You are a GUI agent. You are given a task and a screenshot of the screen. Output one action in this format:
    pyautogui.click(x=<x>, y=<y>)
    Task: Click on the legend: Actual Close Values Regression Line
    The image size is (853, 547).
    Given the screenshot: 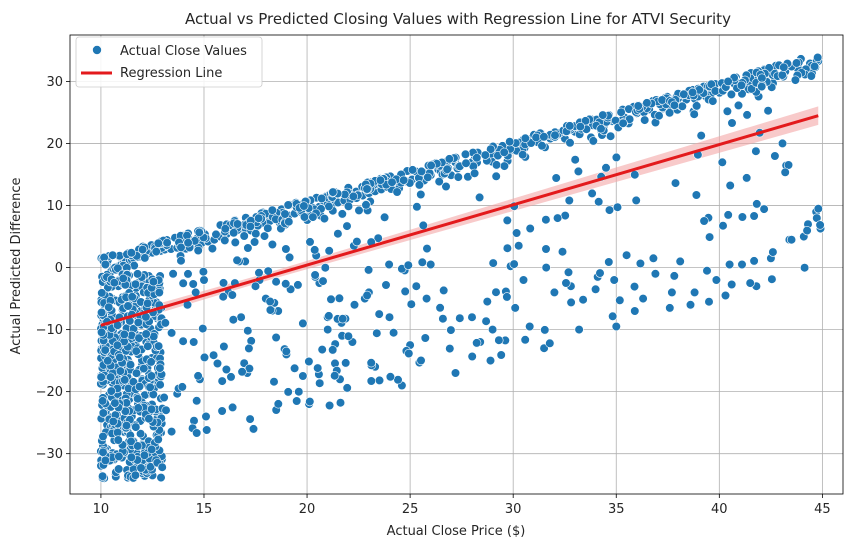 What is the action you would take?
    pyautogui.click(x=169, y=62)
    